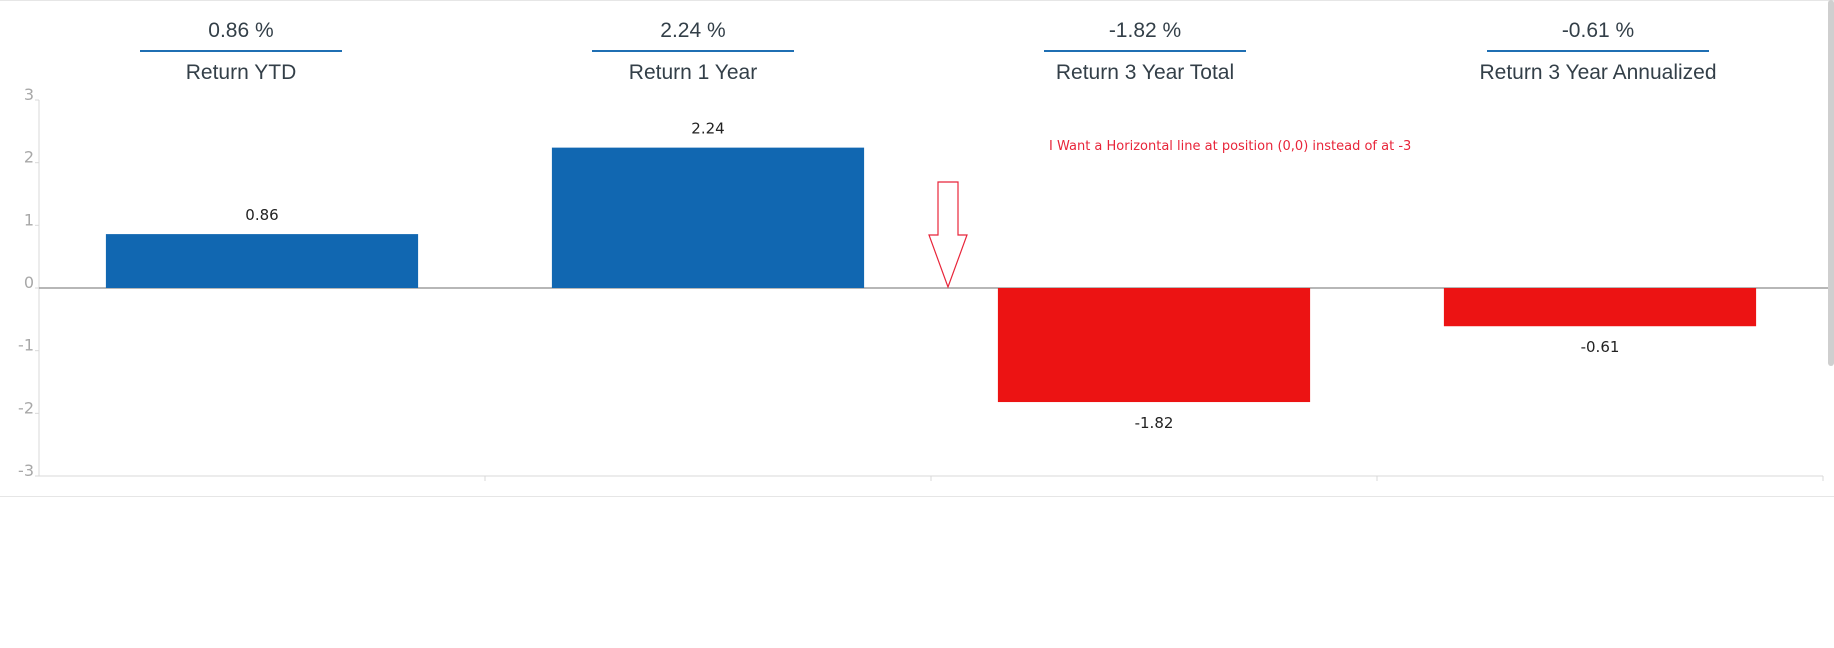  Describe the element at coordinates (1145, 30) in the screenshot. I see `kpi-value: -1.82 %` at that location.